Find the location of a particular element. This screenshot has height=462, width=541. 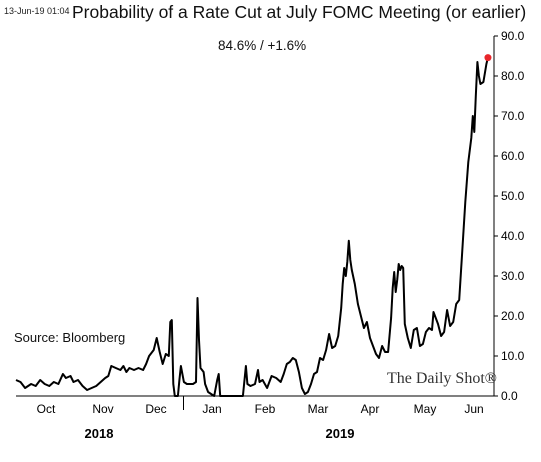

x-year-label: 2018 is located at coordinates (99, 433).